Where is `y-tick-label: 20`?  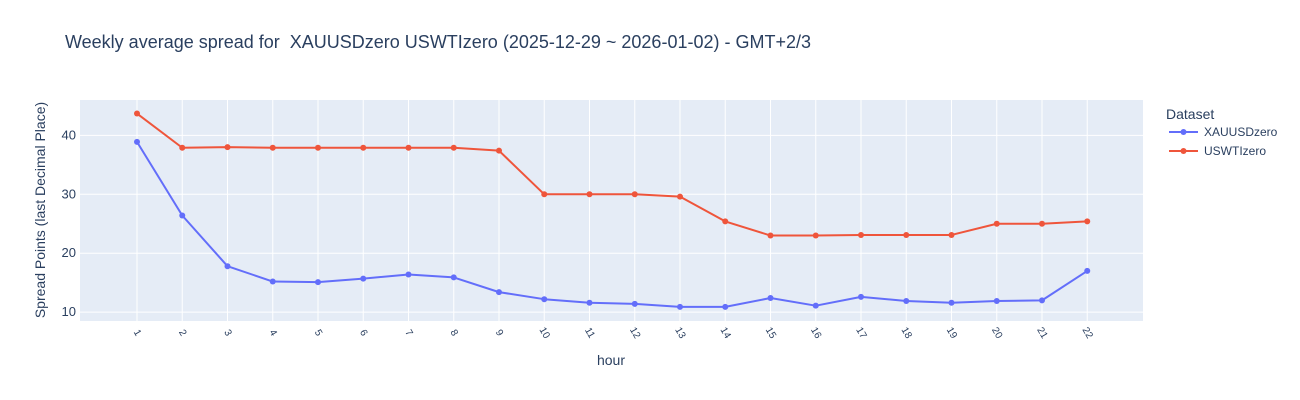
y-tick-label: 20 is located at coordinates (69, 252).